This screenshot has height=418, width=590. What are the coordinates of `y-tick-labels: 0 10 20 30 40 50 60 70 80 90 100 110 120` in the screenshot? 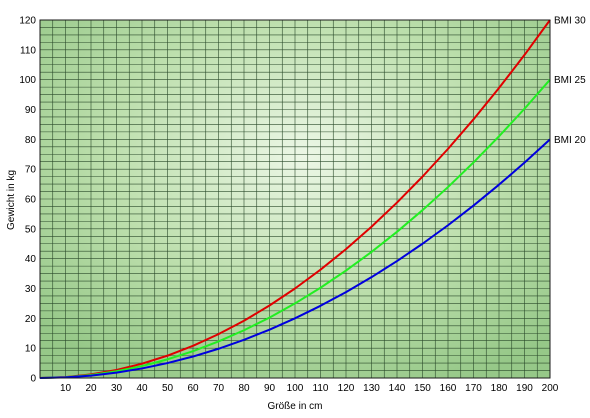 It's located at (27, 200).